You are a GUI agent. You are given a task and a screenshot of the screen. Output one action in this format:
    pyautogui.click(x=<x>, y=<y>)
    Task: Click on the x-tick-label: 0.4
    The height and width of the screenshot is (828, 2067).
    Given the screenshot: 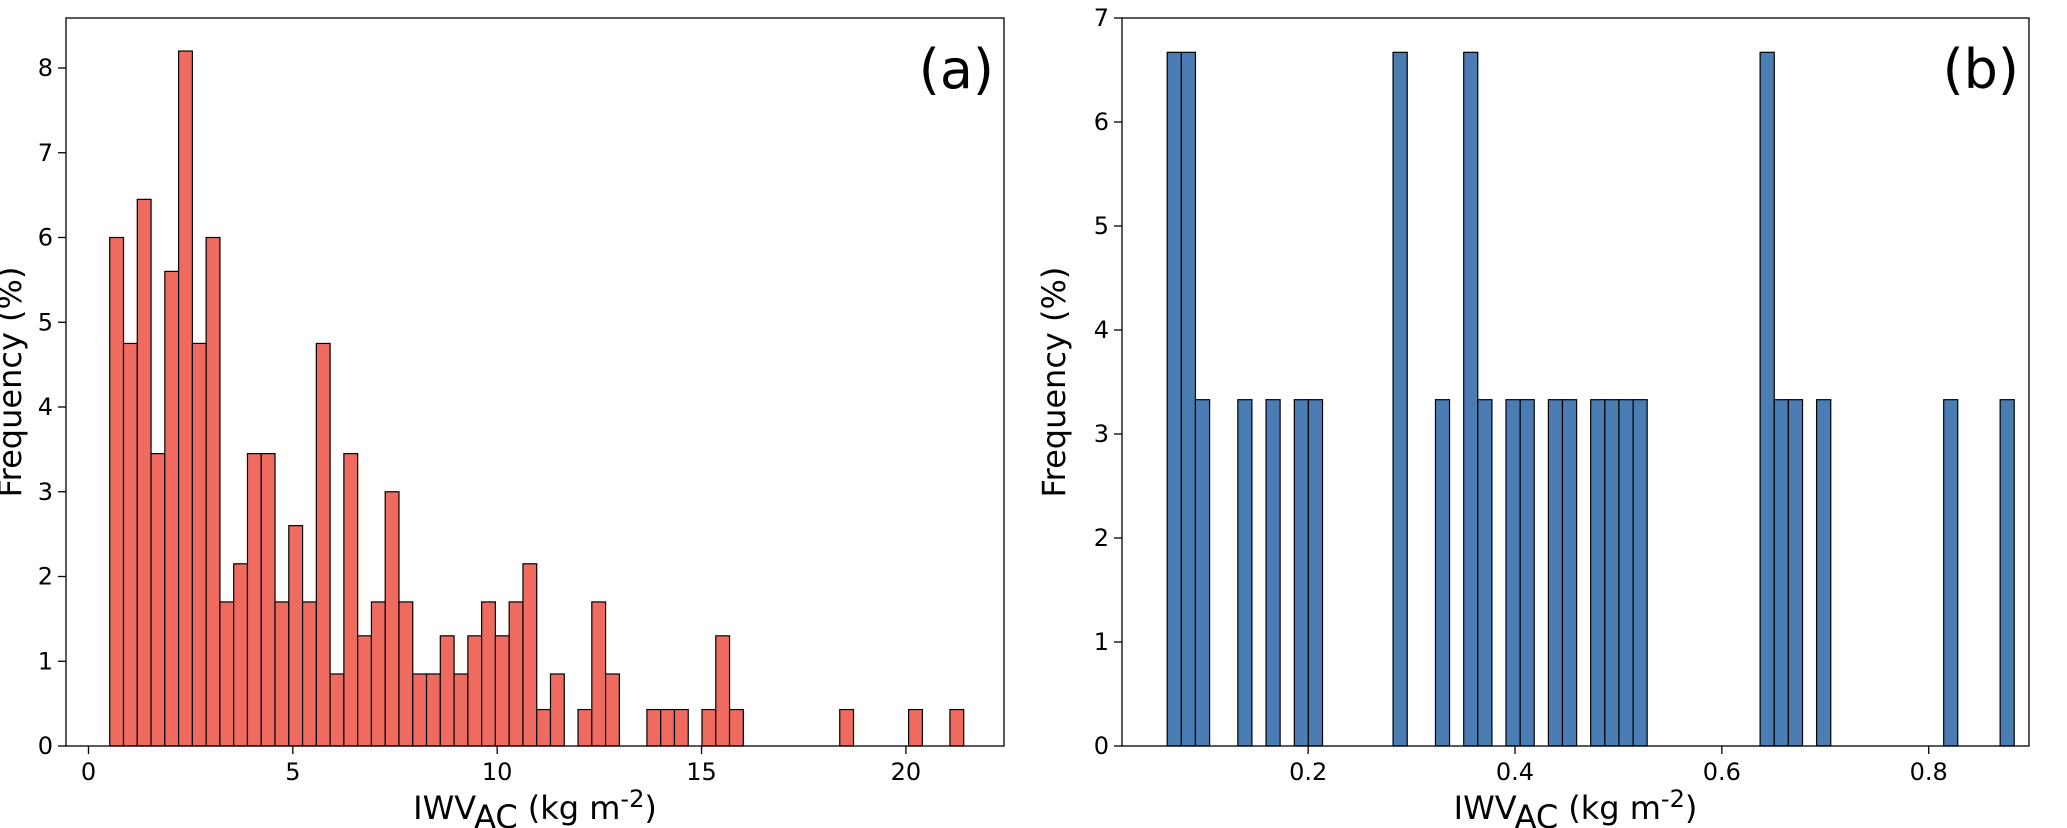 What is the action you would take?
    pyautogui.click(x=1515, y=772)
    